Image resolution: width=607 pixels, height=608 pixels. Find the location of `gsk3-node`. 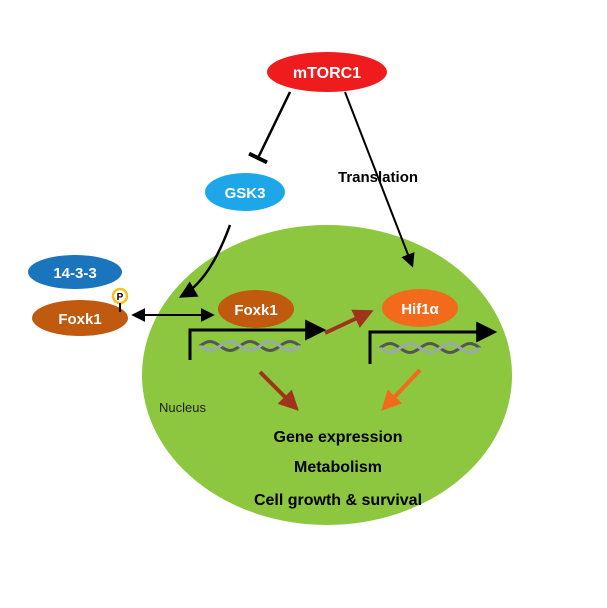

gsk3-node is located at coordinates (245, 192).